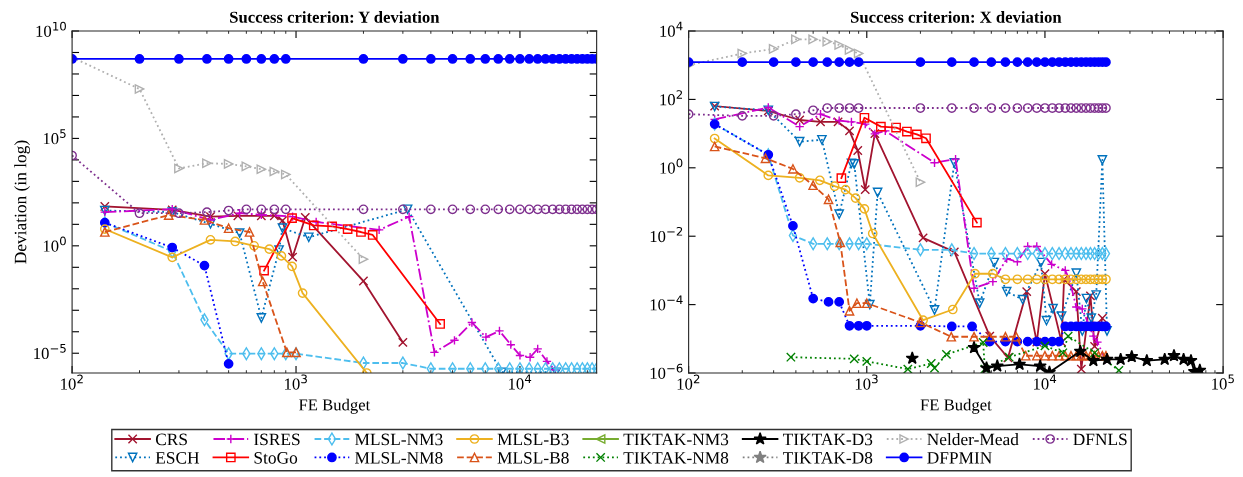 The width and height of the screenshot is (1243, 477). What do you see at coordinates (828, 457) in the screenshot?
I see `legend-label: TIKTAK-D8` at bounding box center [828, 457].